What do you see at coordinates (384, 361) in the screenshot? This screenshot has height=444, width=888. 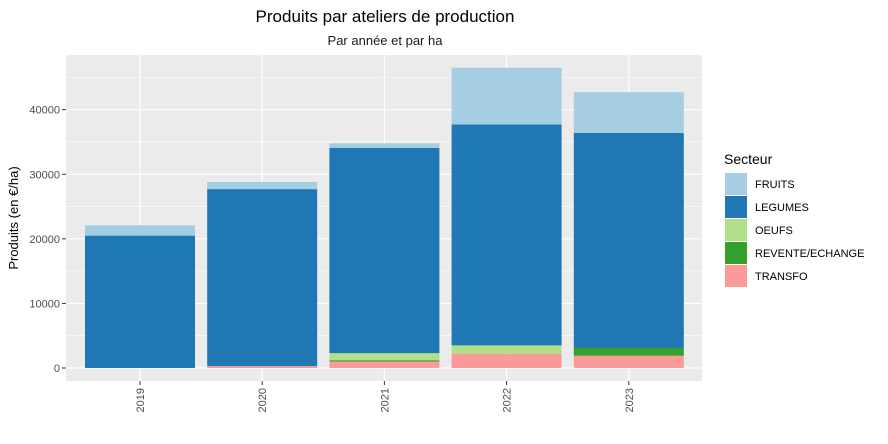 I see `bar-revente-echange-2021` at bounding box center [384, 361].